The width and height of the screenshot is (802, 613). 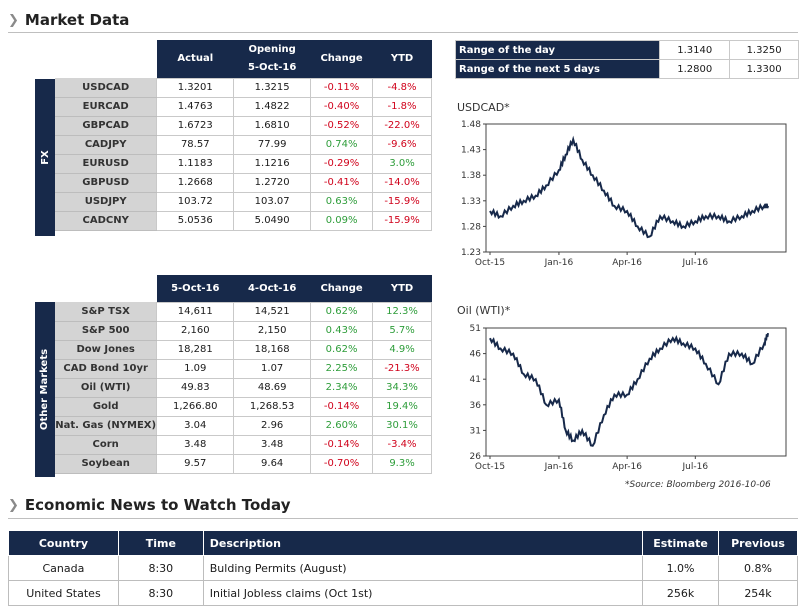 I want to click on fx-change: -0.41%, so click(x=342, y=182).